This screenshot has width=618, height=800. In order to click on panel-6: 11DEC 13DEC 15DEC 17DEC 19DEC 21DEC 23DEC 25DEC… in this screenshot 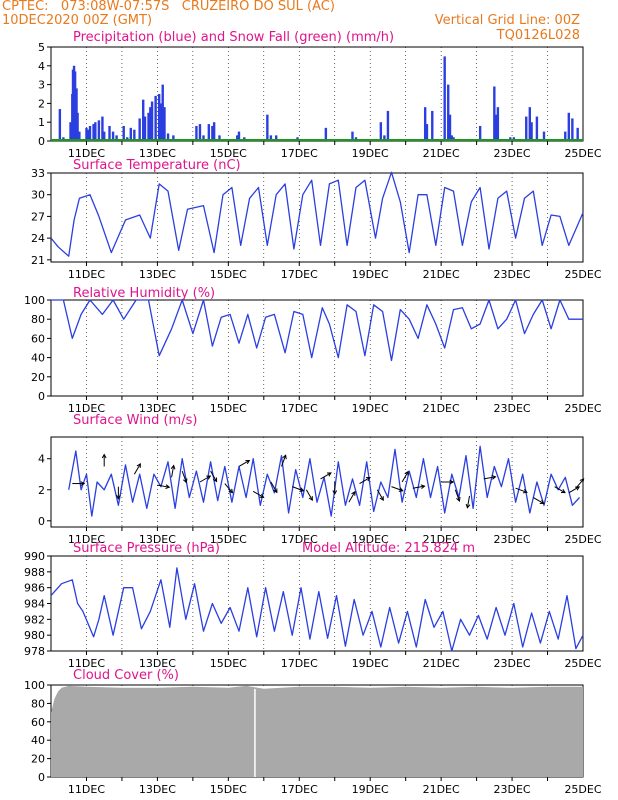, I will do `click(313, 732)`.